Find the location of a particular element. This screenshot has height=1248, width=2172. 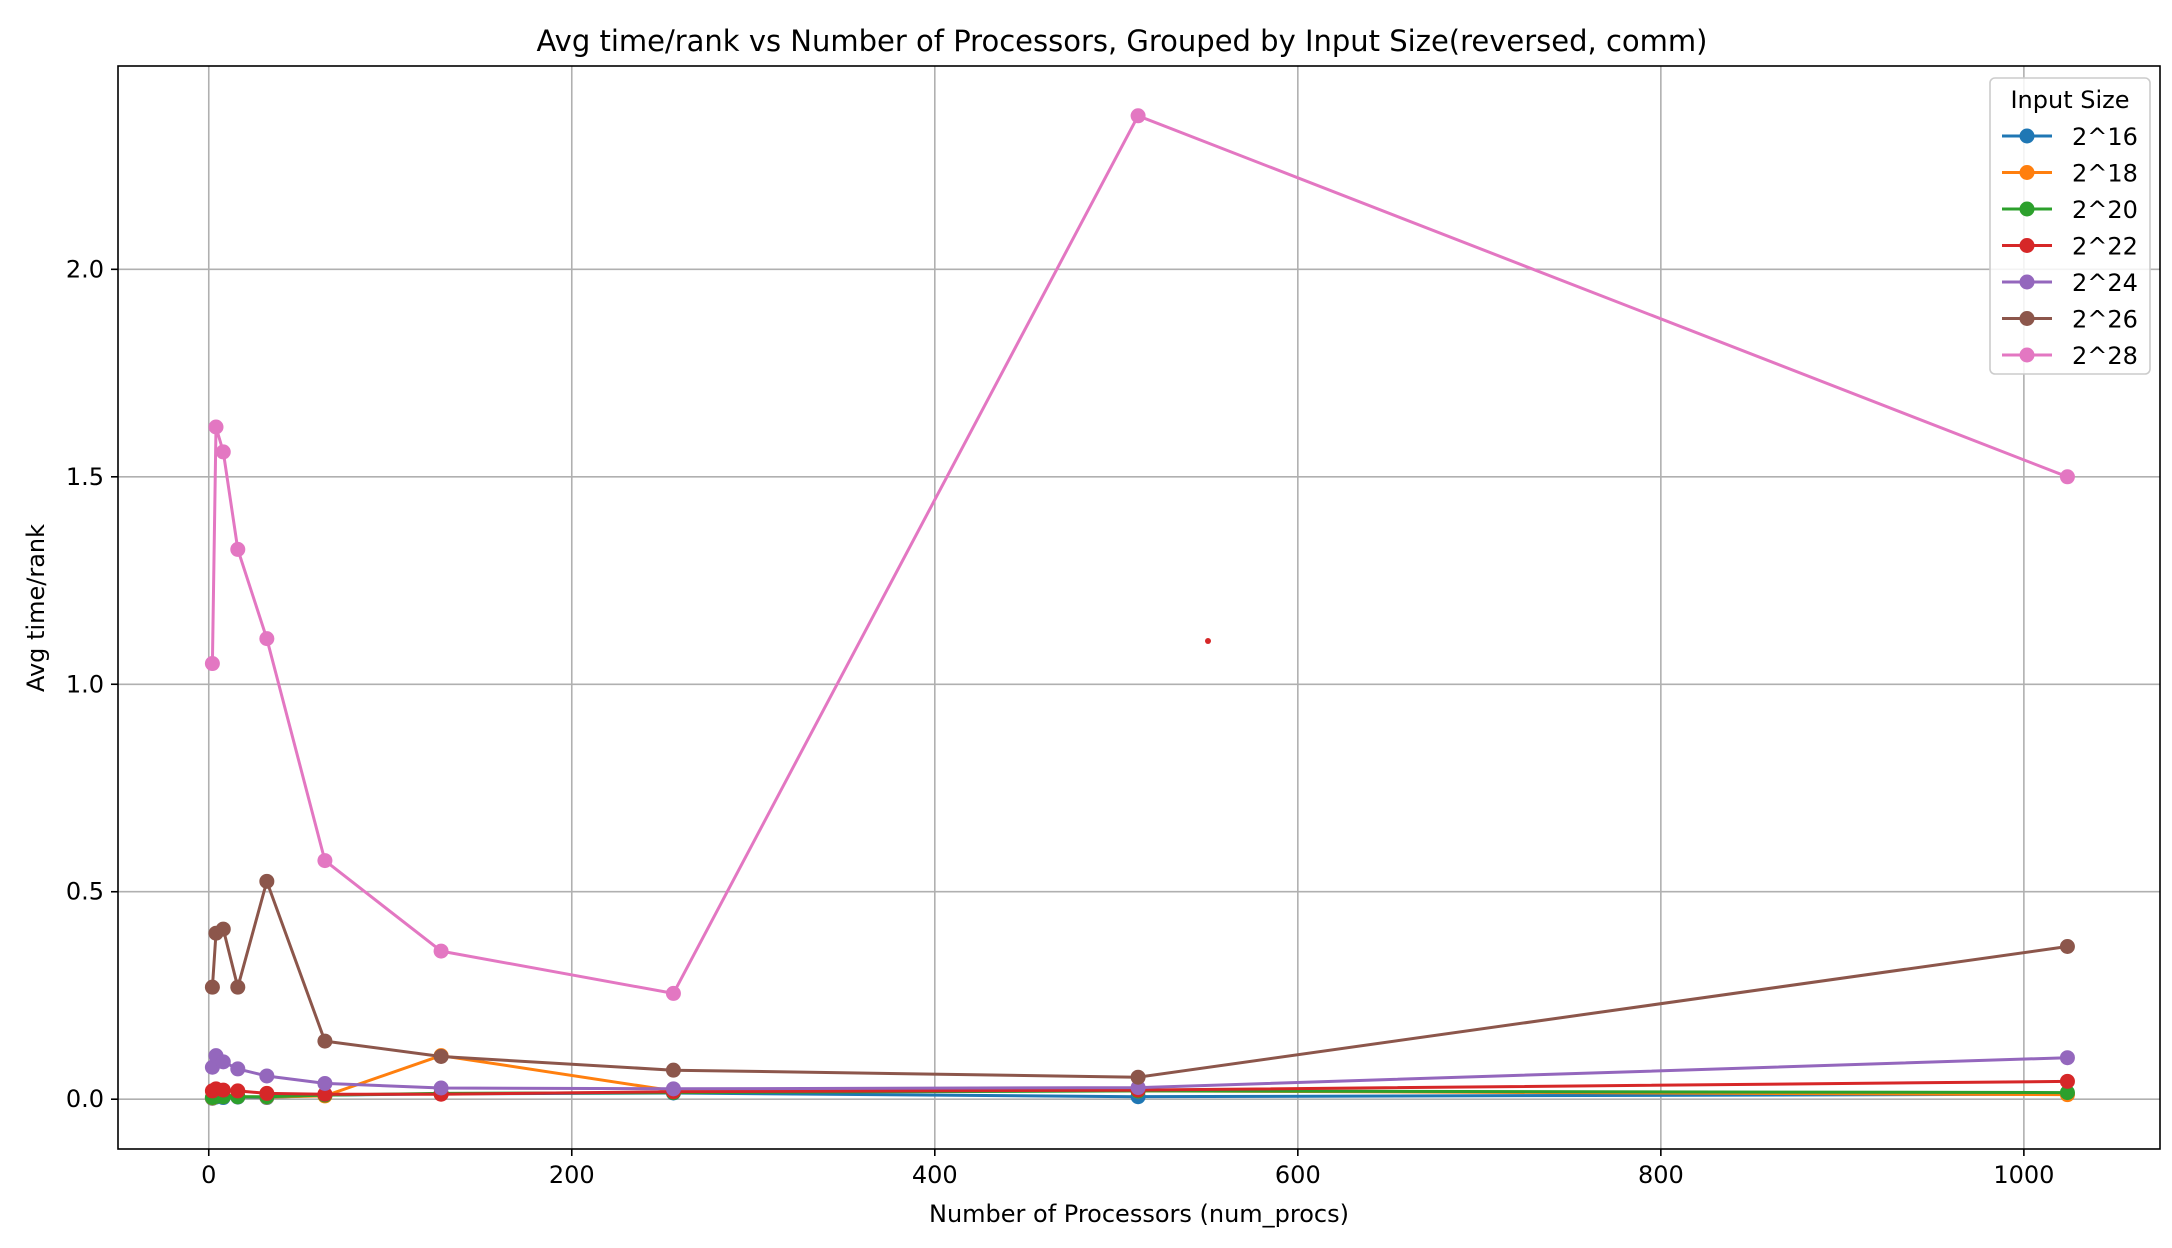

legend-item: 2^16 is located at coordinates (2070, 137).